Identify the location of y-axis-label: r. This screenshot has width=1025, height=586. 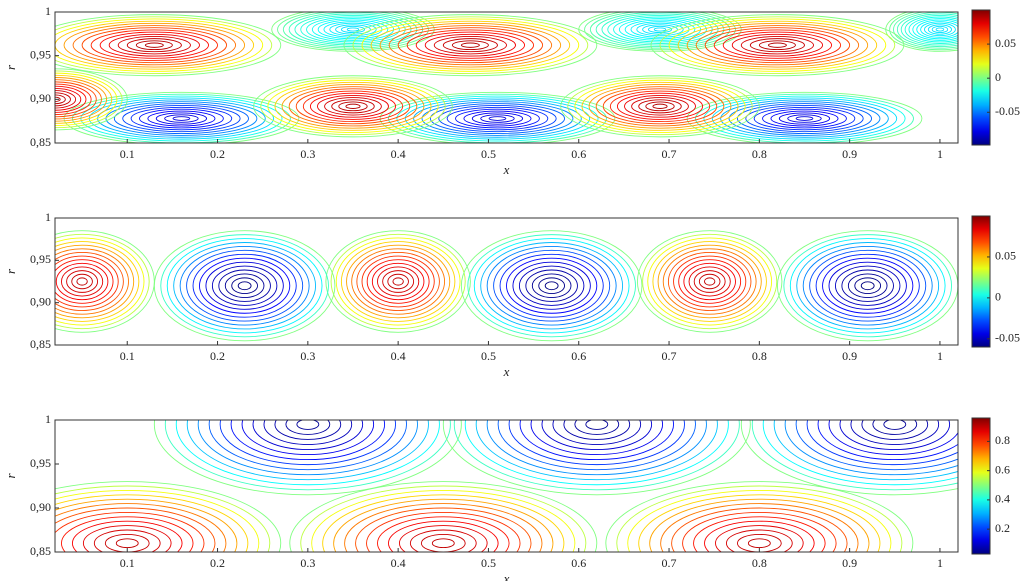
(10, 476).